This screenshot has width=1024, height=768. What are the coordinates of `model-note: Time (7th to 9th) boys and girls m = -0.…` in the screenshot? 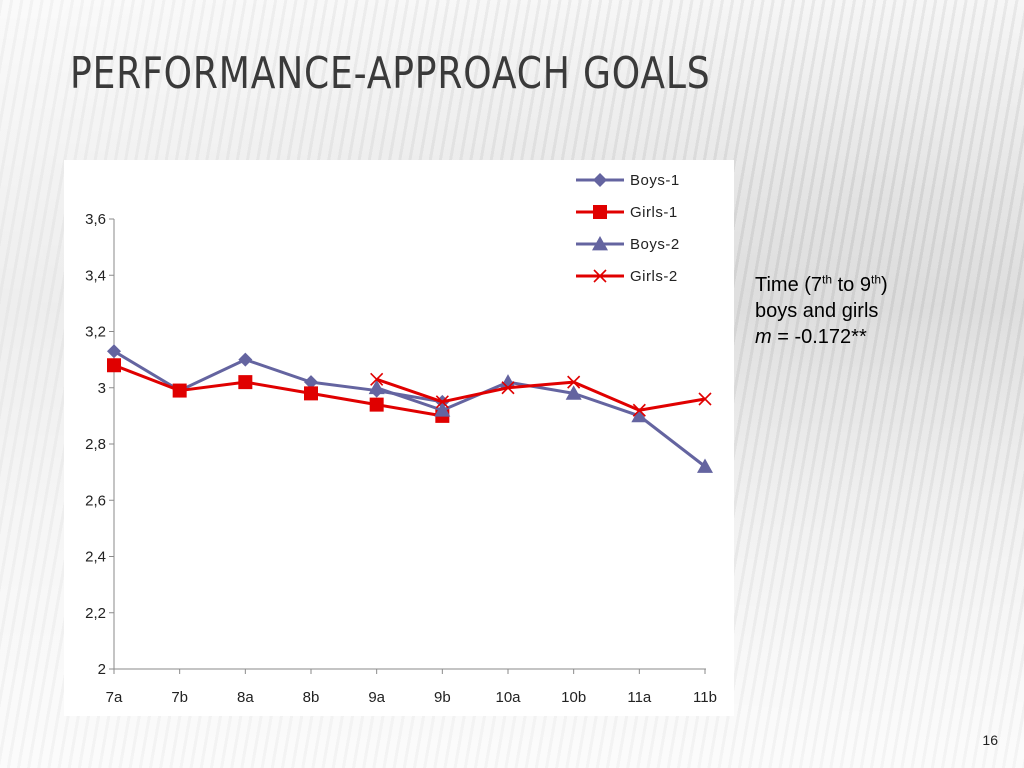 It's located at (865, 311).